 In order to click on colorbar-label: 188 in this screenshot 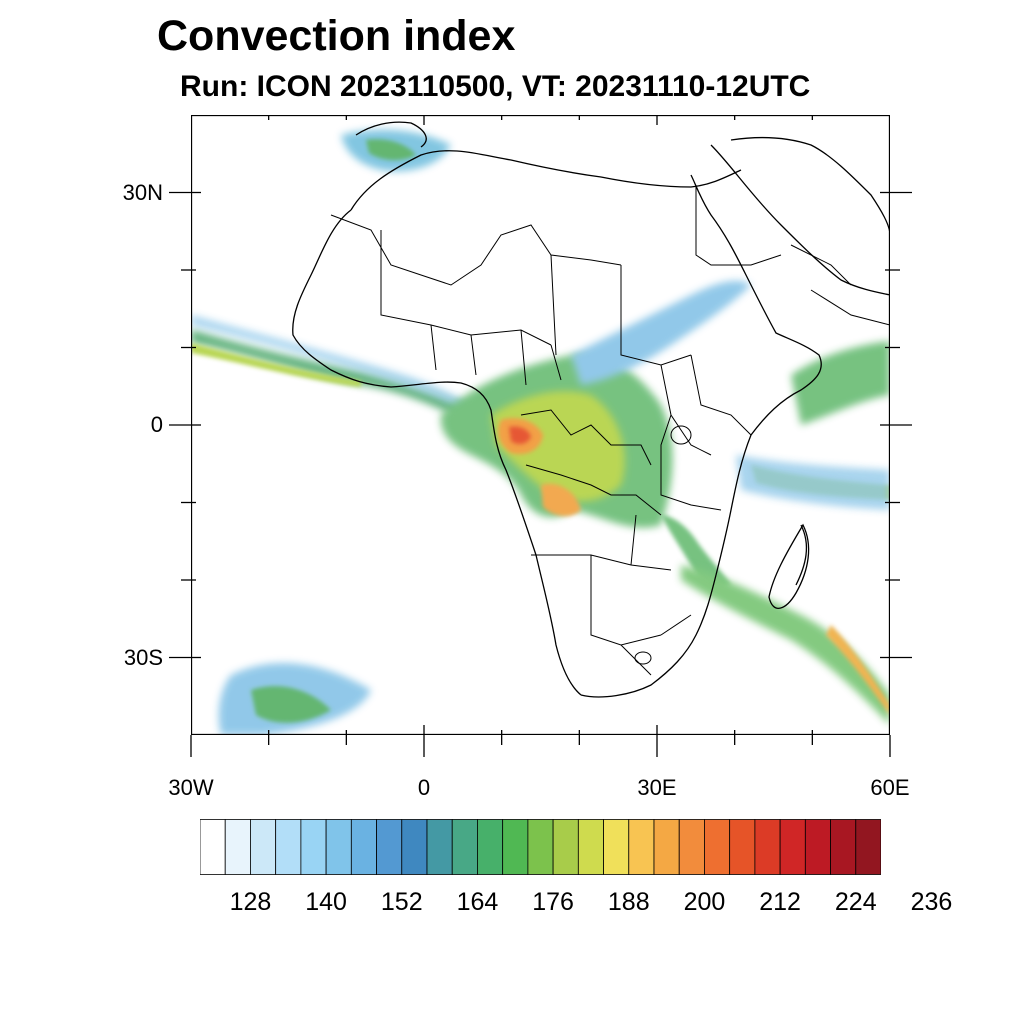, I will do `click(628, 902)`.